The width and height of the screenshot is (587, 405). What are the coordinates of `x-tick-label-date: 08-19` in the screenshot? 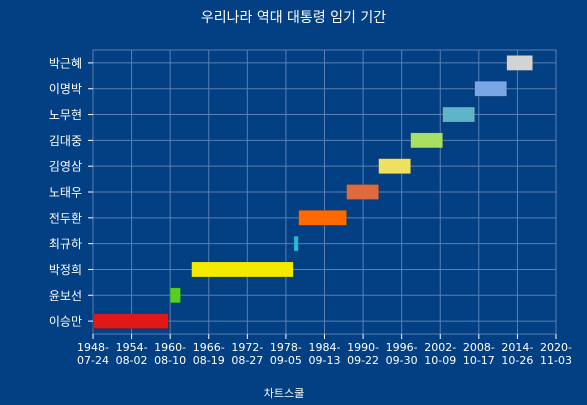 It's located at (209, 360).